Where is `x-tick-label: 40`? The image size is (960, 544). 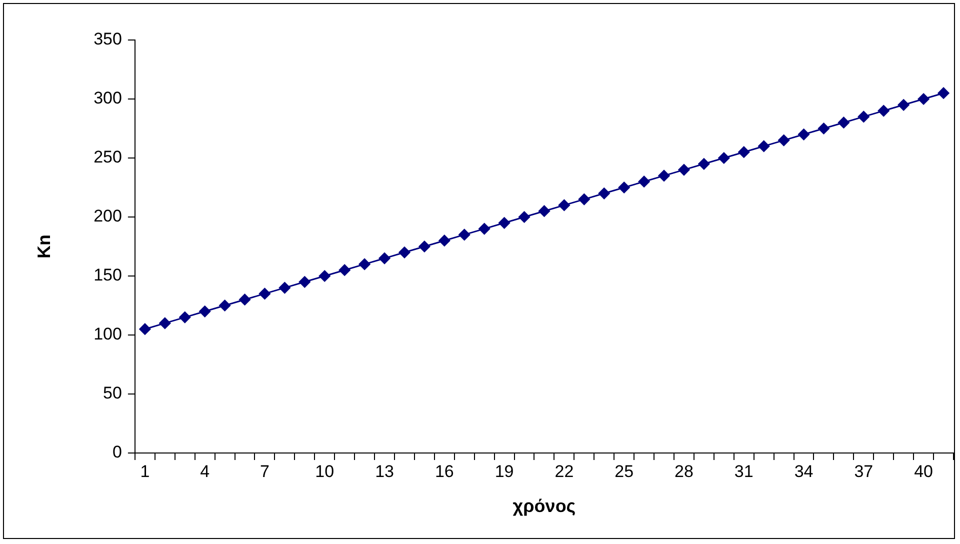 x-tick-label: 40 is located at coordinates (924, 471).